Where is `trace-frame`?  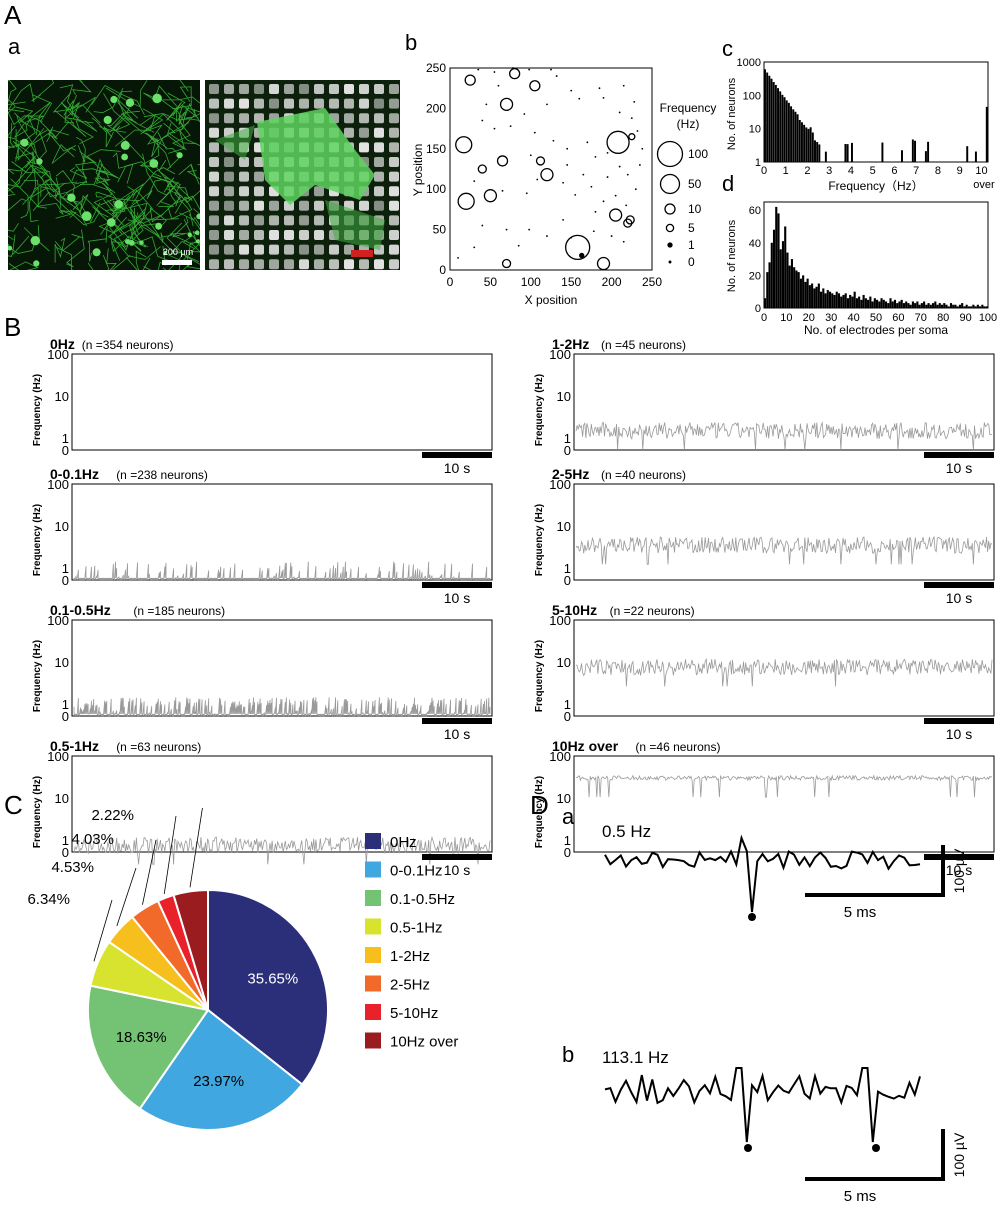
trace-frame is located at coordinates (282, 804).